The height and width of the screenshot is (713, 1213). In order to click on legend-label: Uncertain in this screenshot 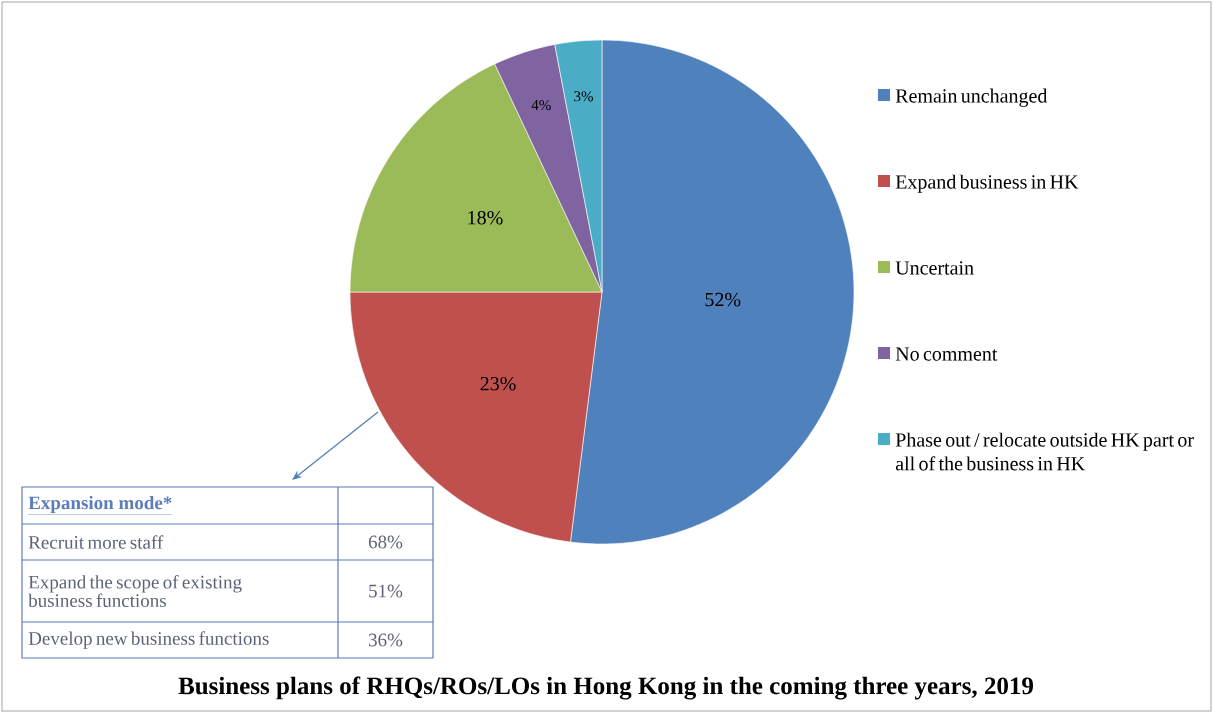, I will do `click(934, 268)`.